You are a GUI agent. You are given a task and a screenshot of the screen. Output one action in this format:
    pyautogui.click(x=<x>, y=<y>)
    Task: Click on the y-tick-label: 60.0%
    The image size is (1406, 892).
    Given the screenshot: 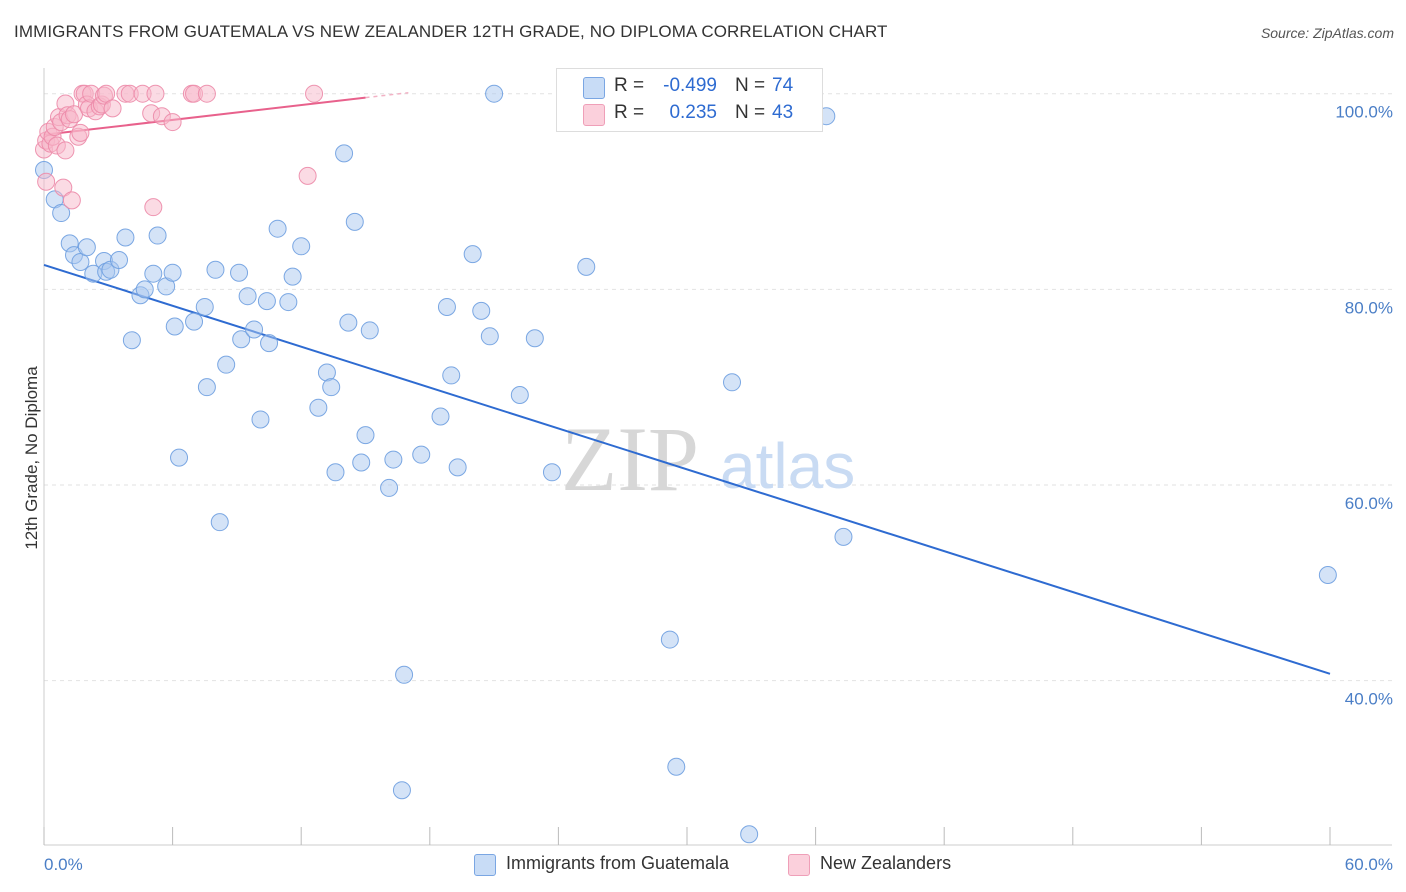 What is the action you would take?
    pyautogui.click(x=1369, y=503)
    